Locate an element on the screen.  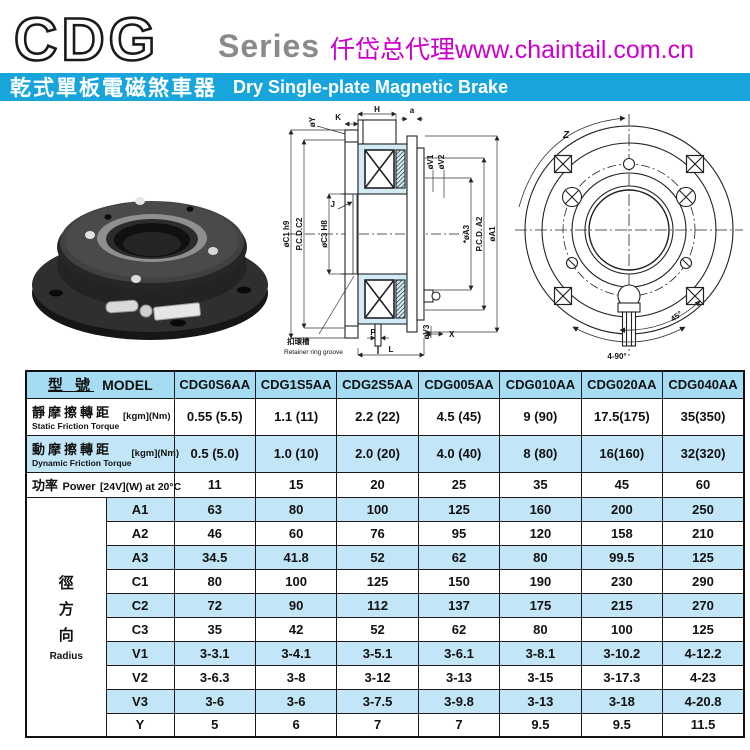
dim-label-ov2: øV2 is located at coordinates (441, 161).